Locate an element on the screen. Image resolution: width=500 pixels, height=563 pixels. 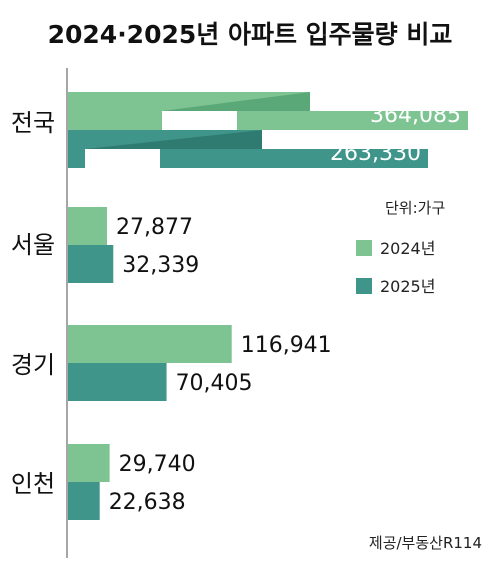
value-label: 263,330 is located at coordinates (375, 153).